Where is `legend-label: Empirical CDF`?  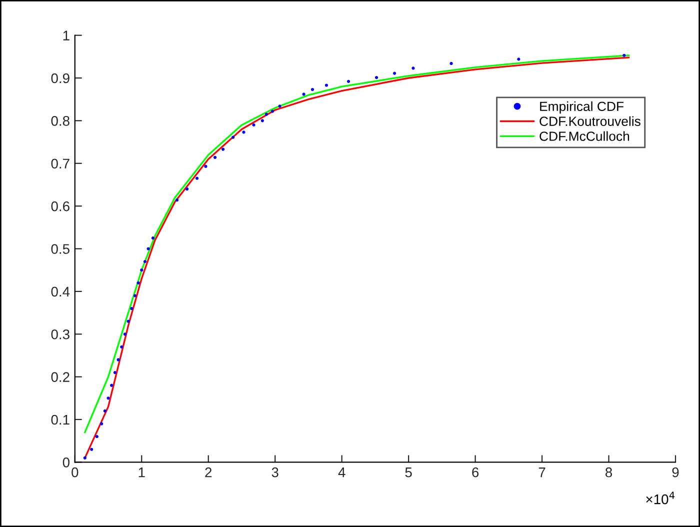 legend-label: Empirical CDF is located at coordinates (582, 107).